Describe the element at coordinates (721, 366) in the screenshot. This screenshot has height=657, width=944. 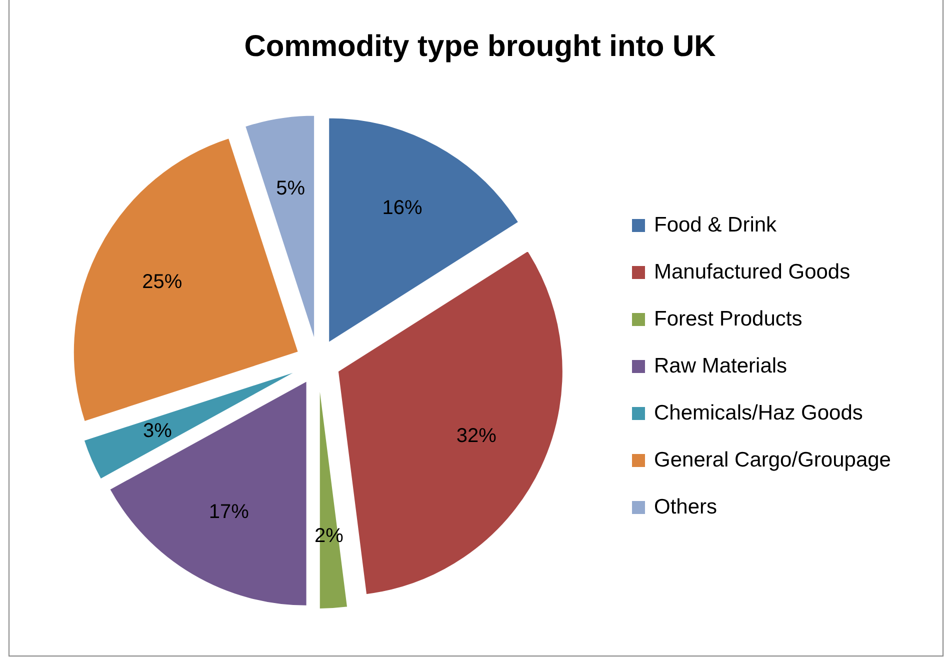
I see `legend-label: Raw Materials` at that location.